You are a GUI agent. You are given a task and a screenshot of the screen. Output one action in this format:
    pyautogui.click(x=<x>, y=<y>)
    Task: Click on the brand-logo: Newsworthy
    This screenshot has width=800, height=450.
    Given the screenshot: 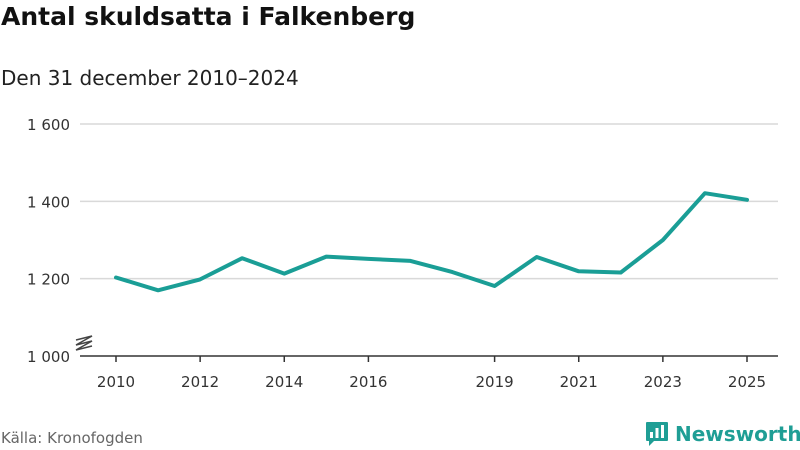 What is the action you would take?
    pyautogui.click(x=722, y=434)
    